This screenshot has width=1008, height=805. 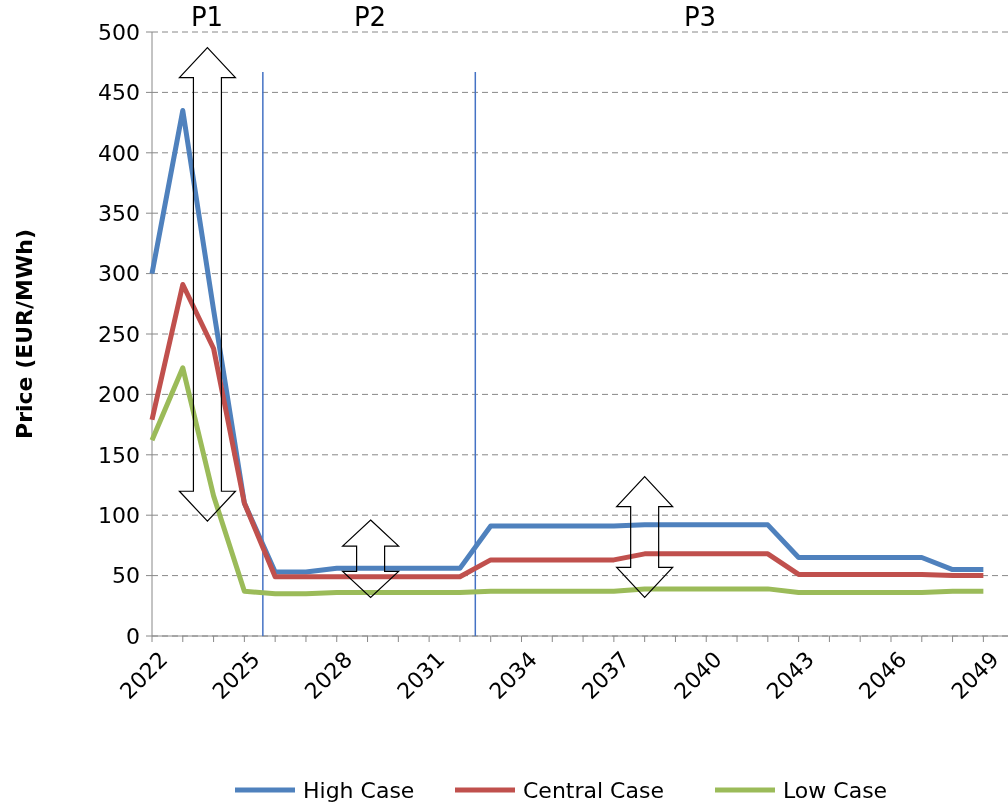 What do you see at coordinates (119, 395) in the screenshot?
I see `y-tick-label: 200` at bounding box center [119, 395].